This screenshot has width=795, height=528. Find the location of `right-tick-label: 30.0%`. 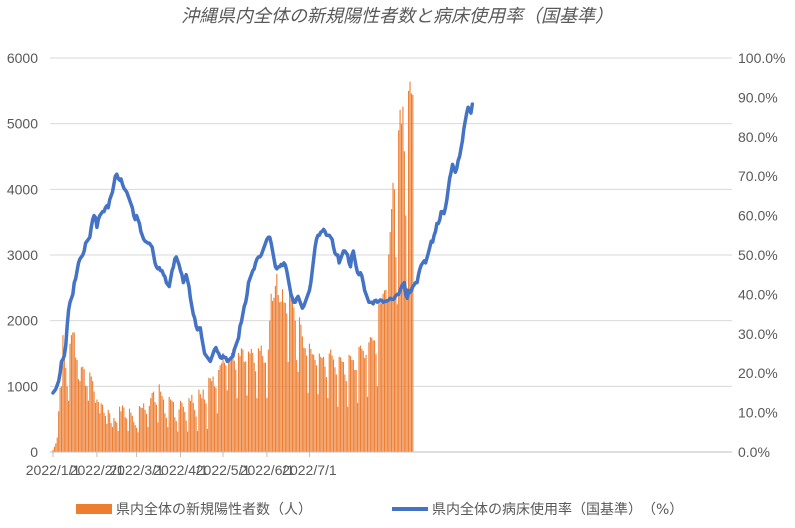

right-tick-label: 30.0% is located at coordinates (758, 334).